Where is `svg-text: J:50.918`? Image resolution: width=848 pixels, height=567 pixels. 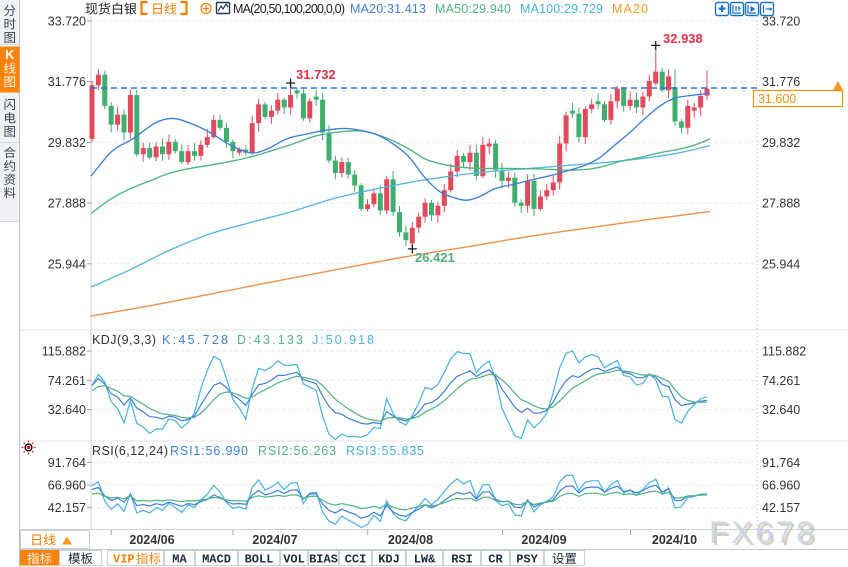 svg-text: J:50.918 is located at coordinates (343, 340).